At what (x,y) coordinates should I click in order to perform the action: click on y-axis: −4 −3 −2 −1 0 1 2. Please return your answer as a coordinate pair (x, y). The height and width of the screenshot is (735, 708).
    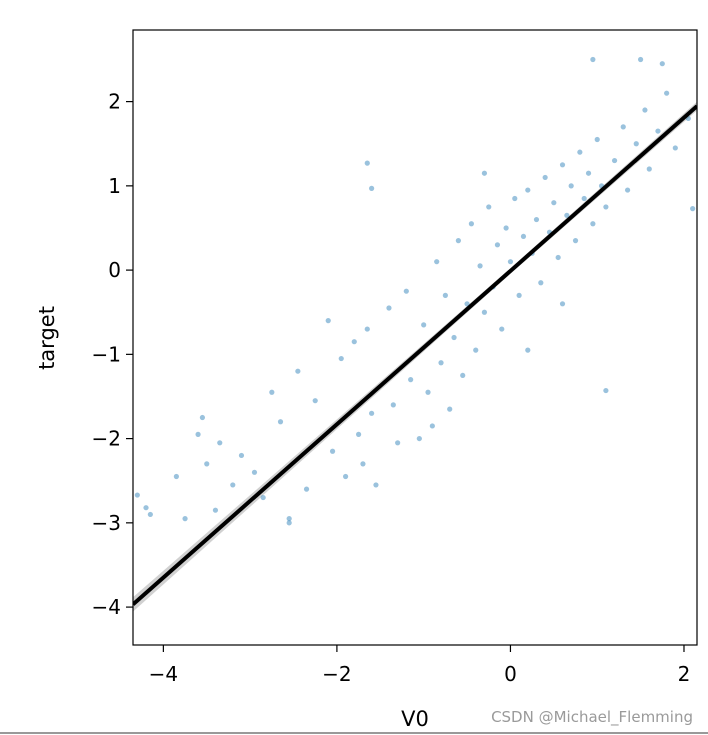
    Looking at the image, I should click on (112, 354).